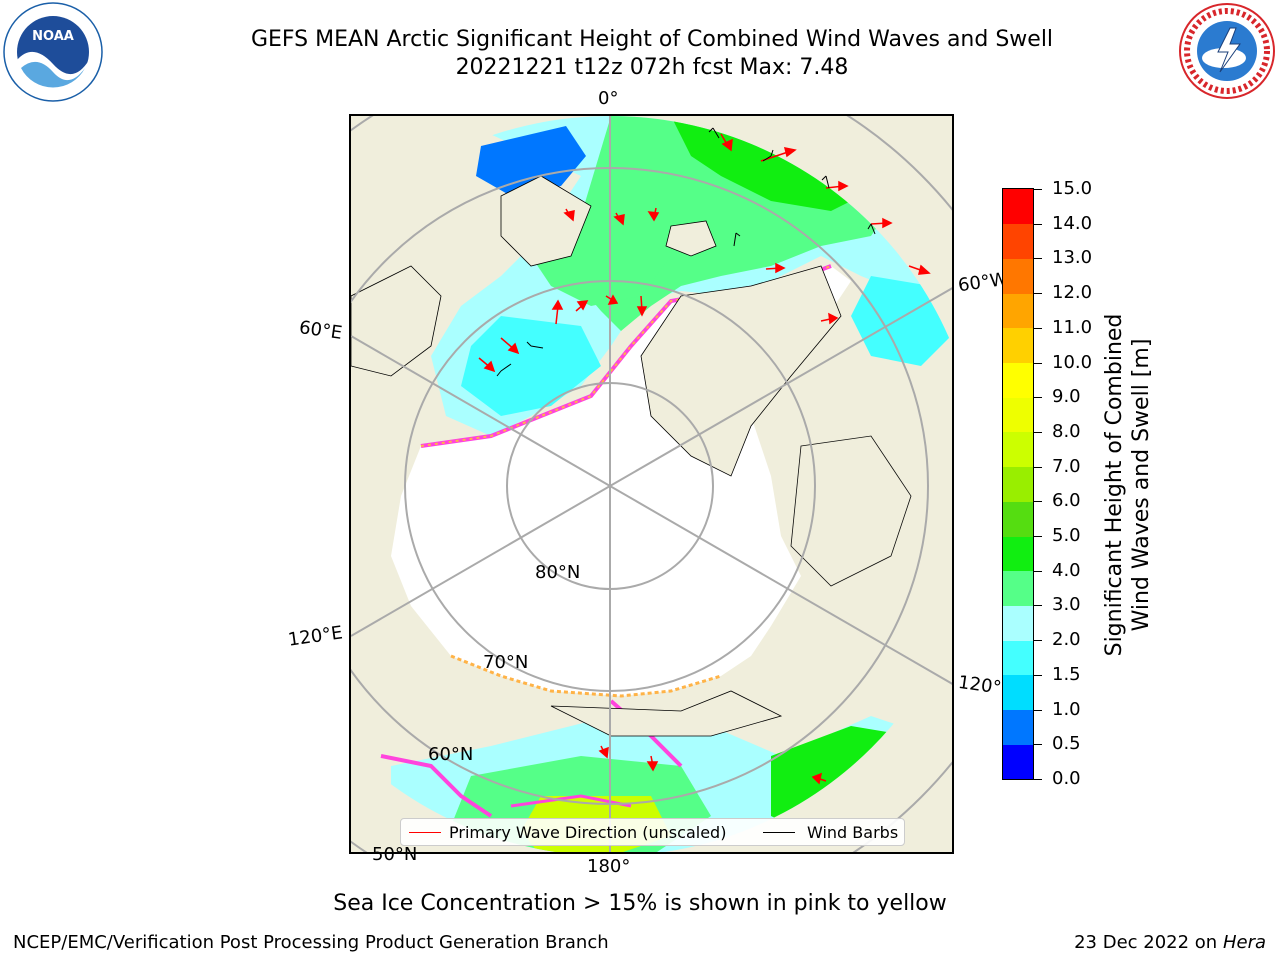  What do you see at coordinates (1072, 362) in the screenshot?
I see `colorbar-tick-label: 10.0` at bounding box center [1072, 362].